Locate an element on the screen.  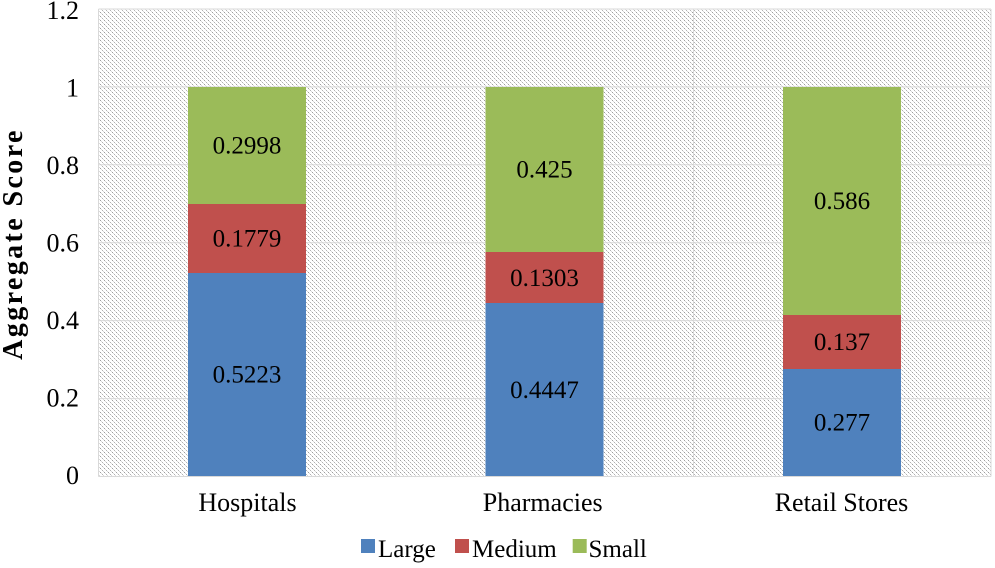
svg-text: 0.2998 is located at coordinates (247, 145).